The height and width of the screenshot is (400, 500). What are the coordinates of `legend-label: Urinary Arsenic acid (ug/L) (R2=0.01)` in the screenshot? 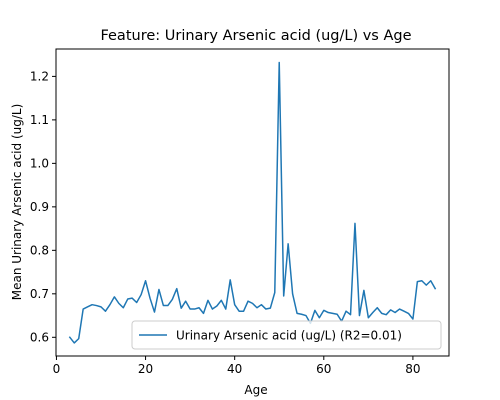 It's located at (289, 336).